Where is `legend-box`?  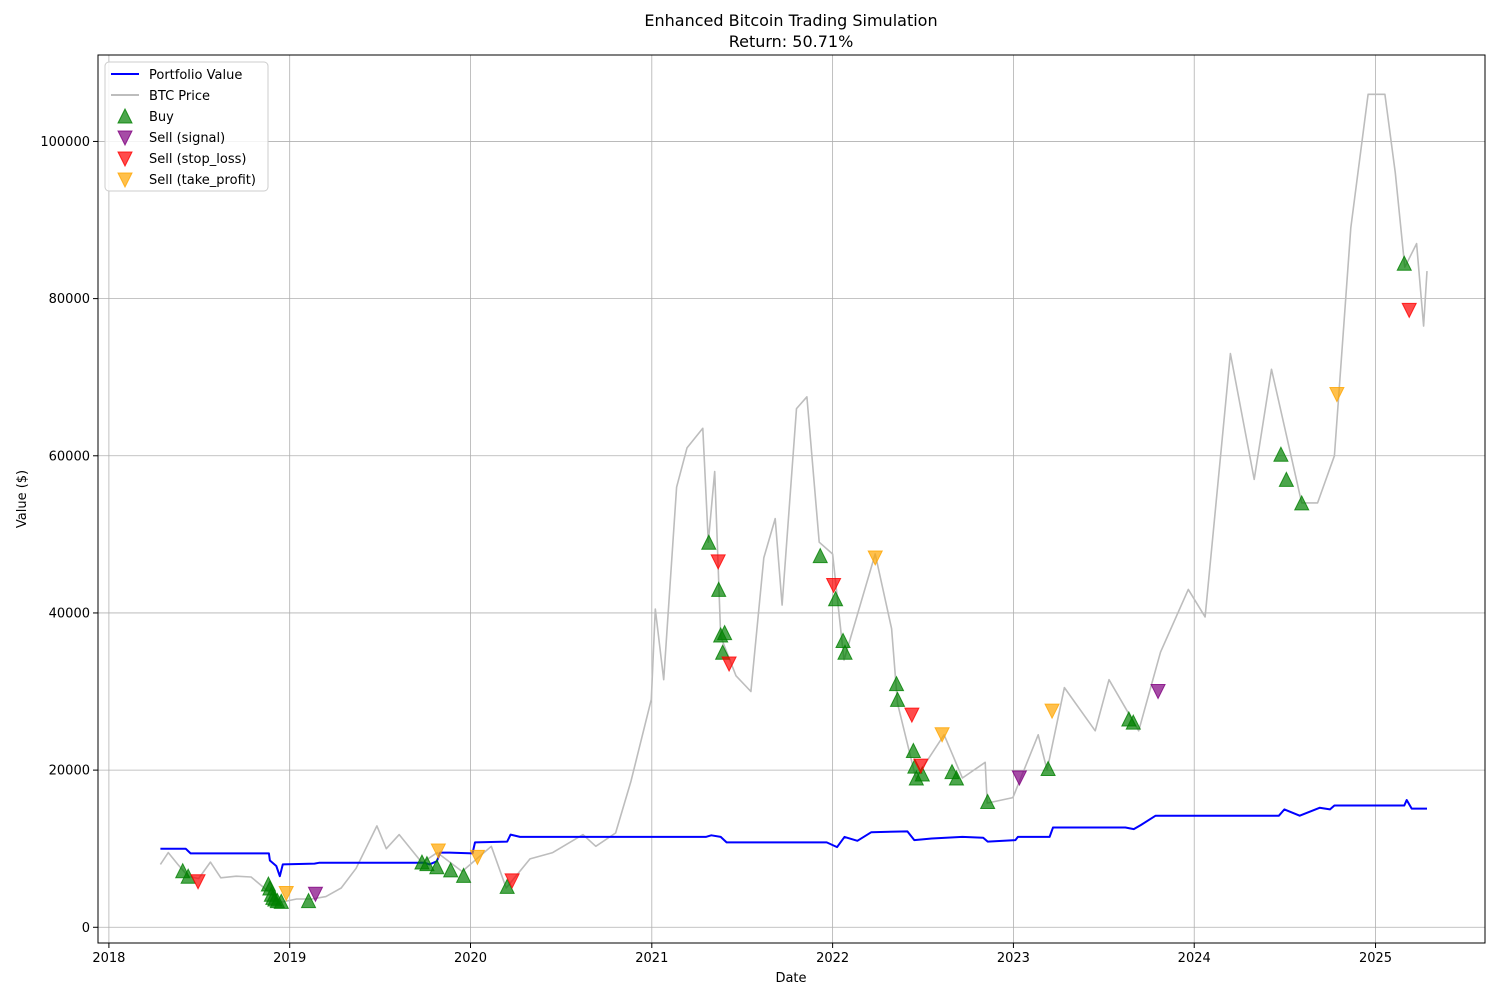 legend-box is located at coordinates (186, 126).